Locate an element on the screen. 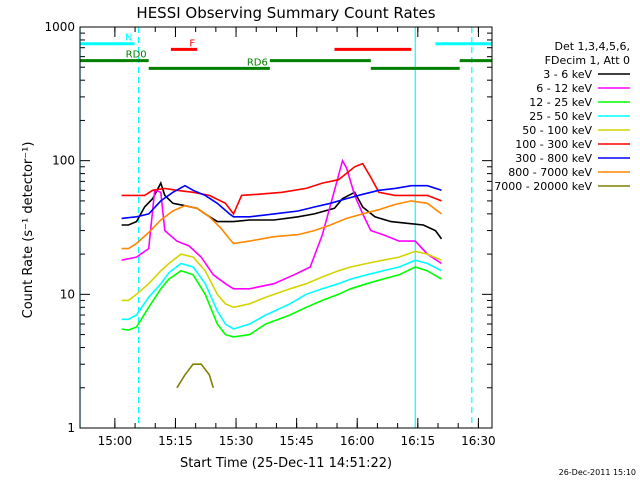  footer-timestamp: 26-Dec-2011 15:10 is located at coordinates (597, 472).